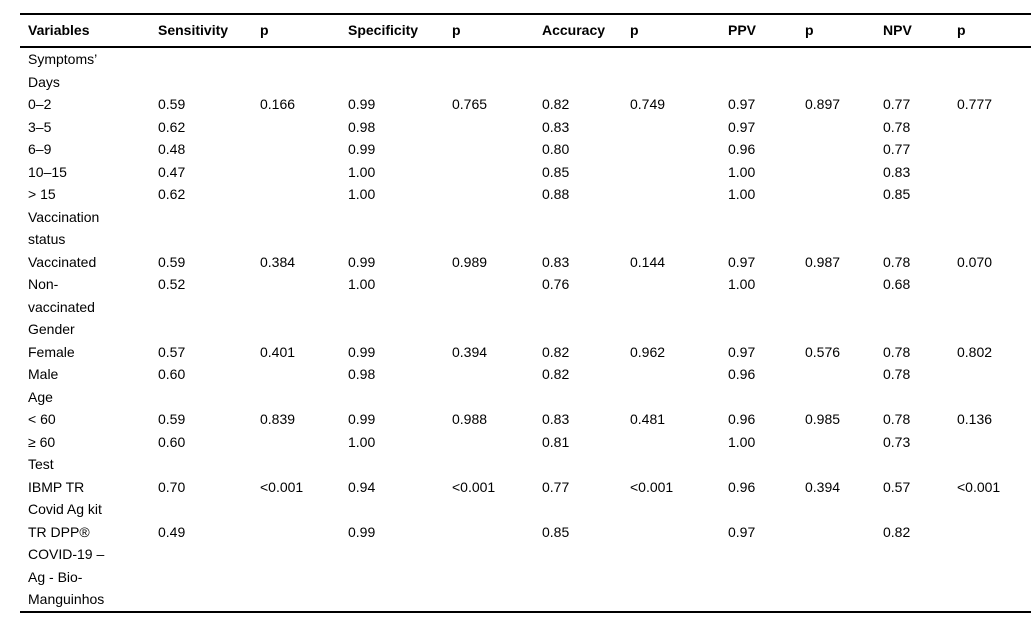 This screenshot has height=631, width=1036. What do you see at coordinates (172, 126) in the screenshot?
I see `cell-value: 0.62` at bounding box center [172, 126].